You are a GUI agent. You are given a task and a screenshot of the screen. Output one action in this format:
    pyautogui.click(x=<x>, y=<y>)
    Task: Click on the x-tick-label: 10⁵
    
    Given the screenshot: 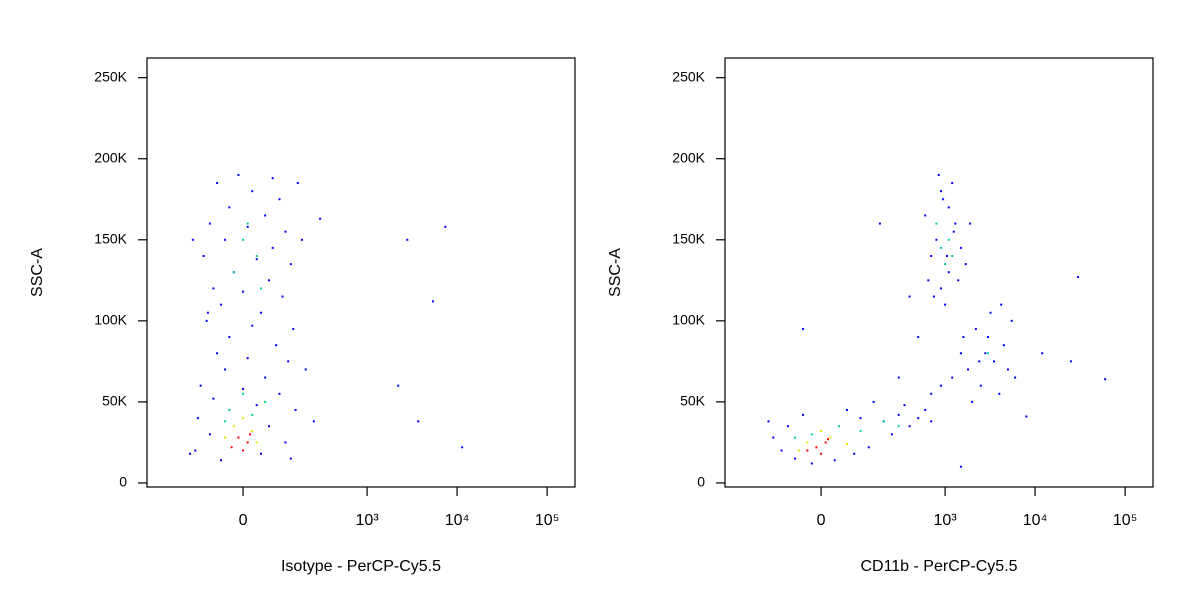 What is the action you would take?
    pyautogui.click(x=1125, y=520)
    